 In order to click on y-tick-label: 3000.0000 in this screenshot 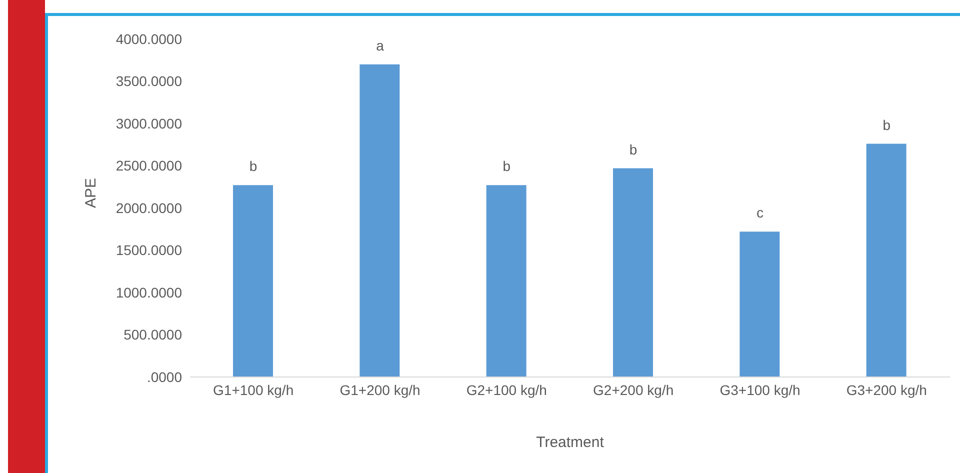, I will do `click(149, 123)`.